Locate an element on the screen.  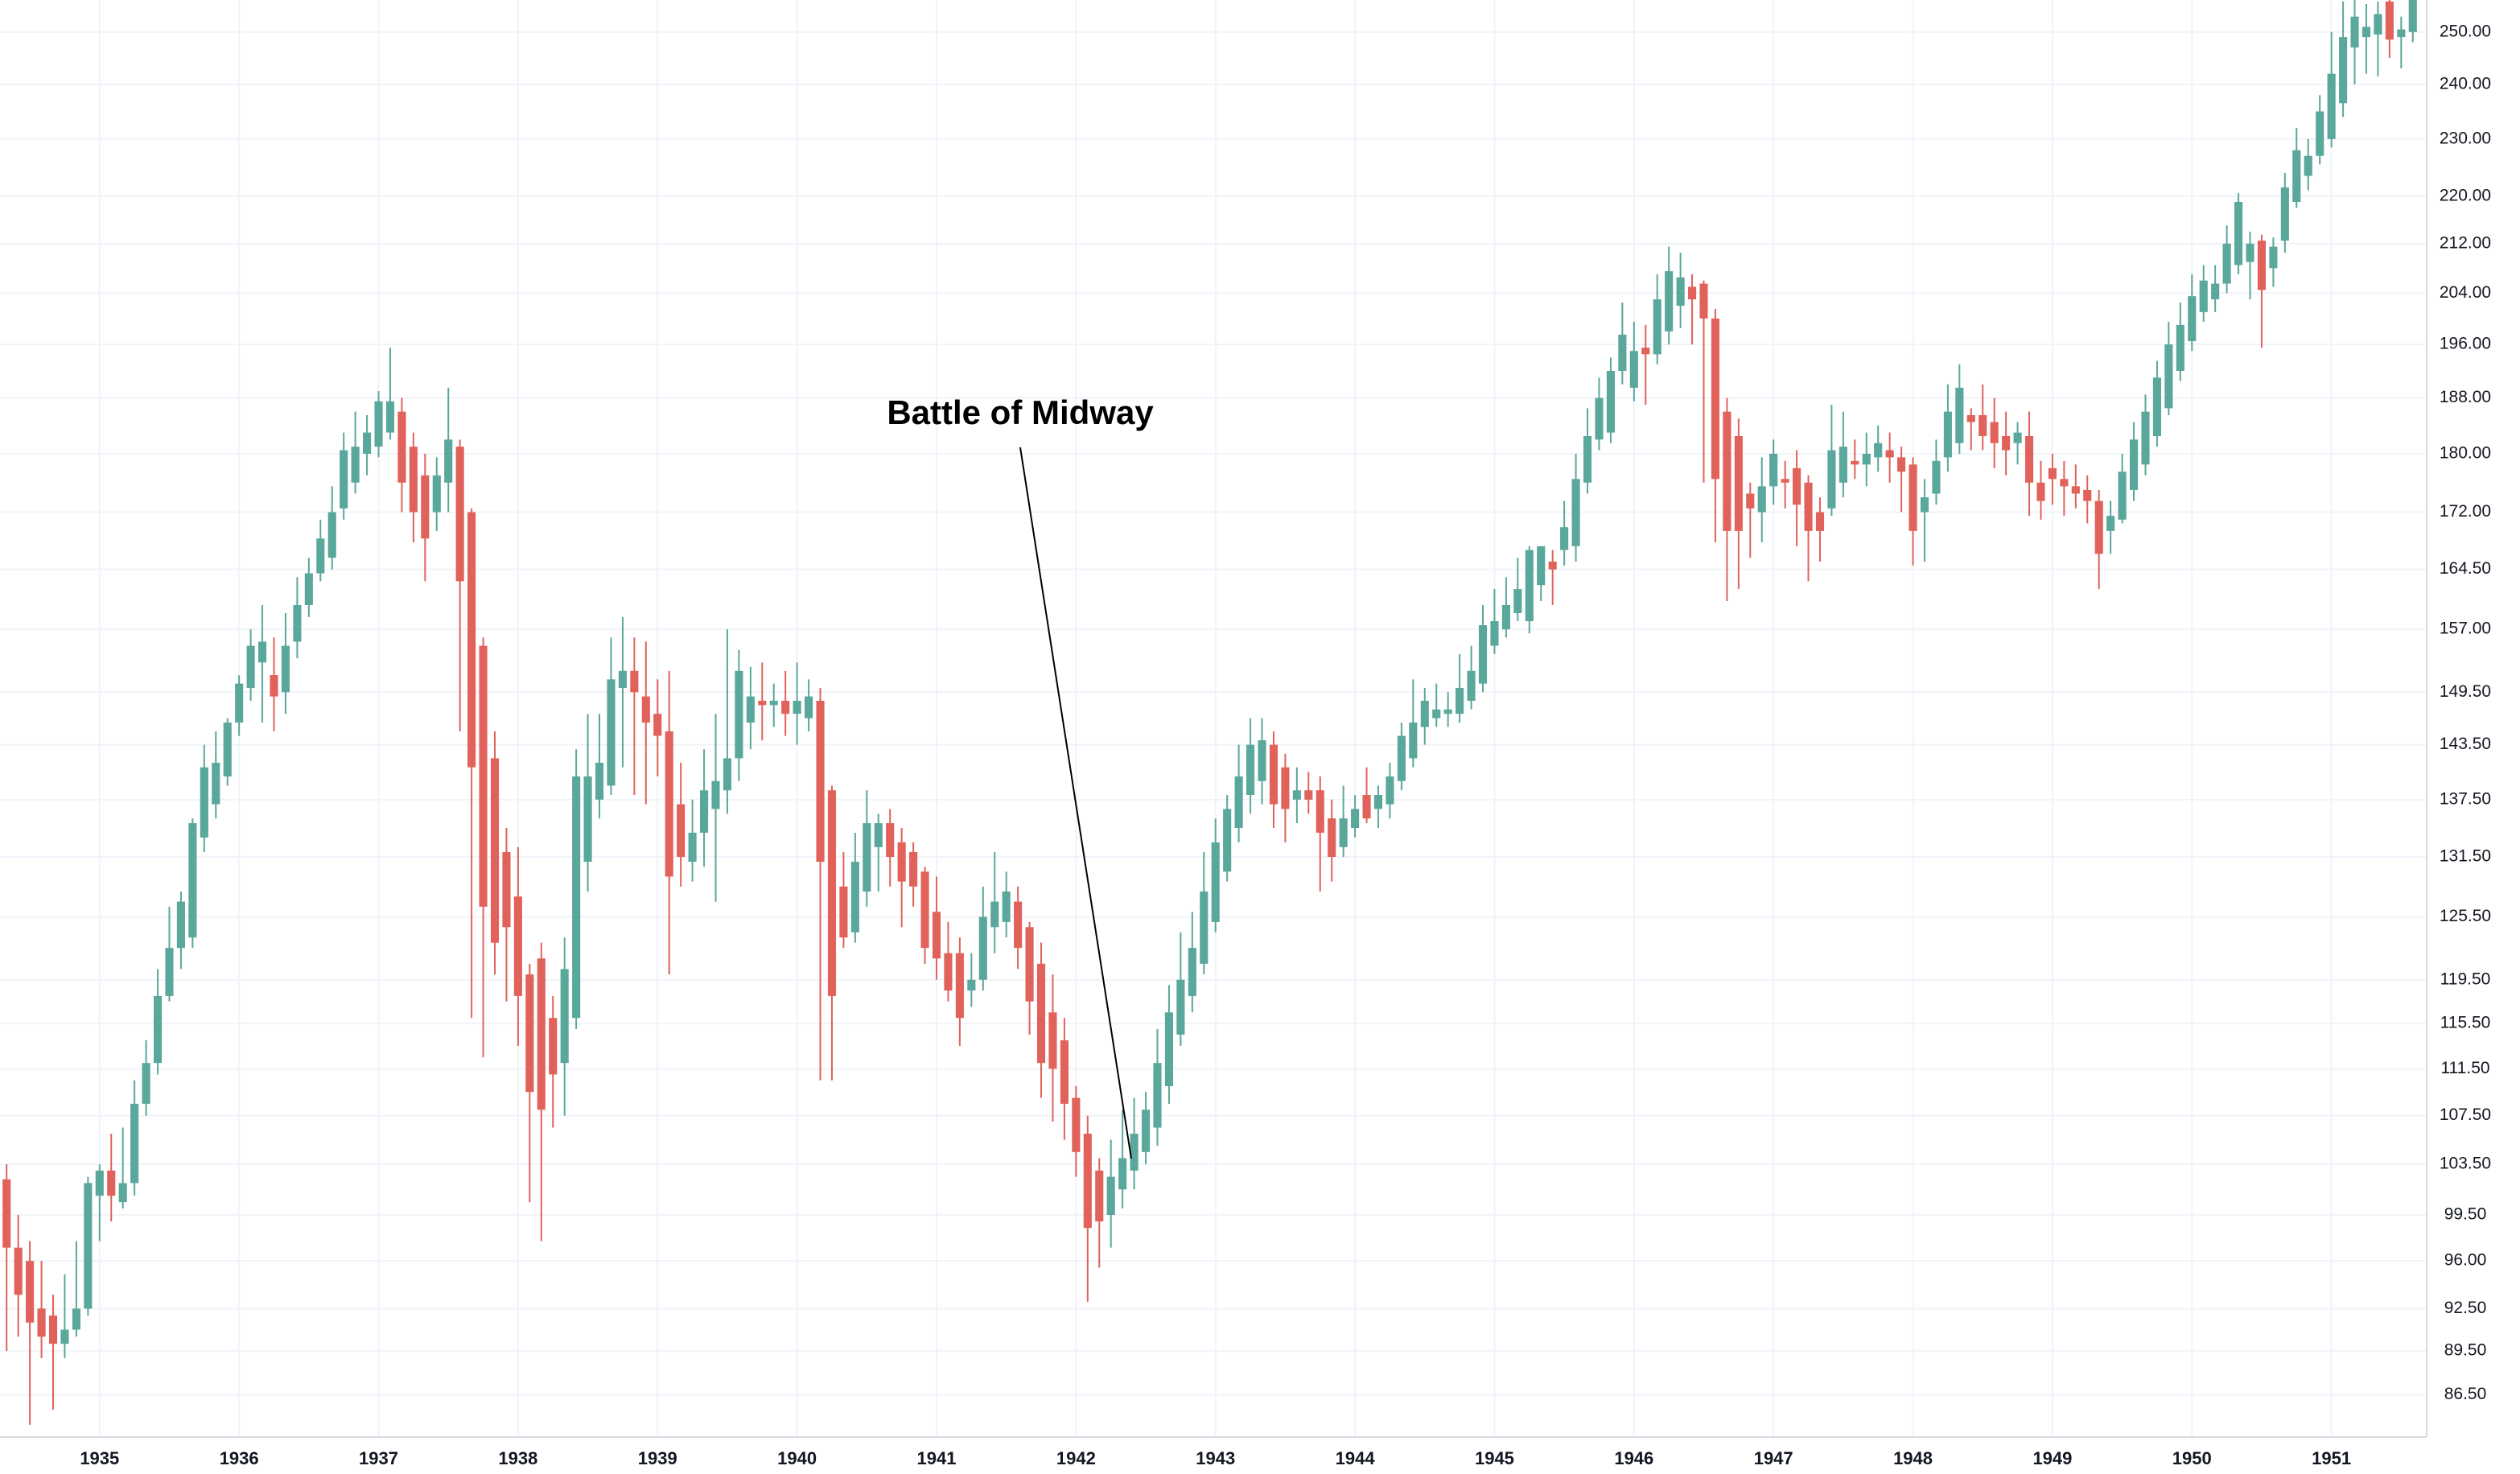
y-tick-label: 125.50 is located at coordinates (2466, 916).